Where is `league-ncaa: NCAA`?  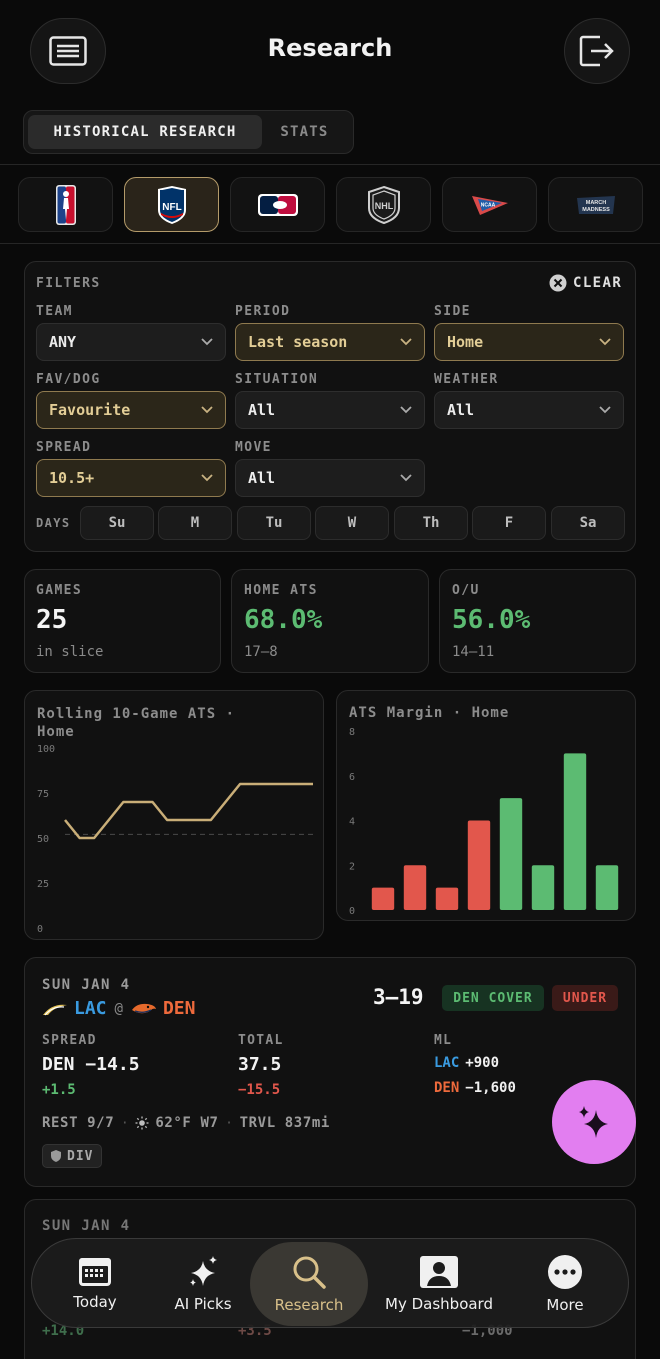 league-ncaa: NCAA is located at coordinates (489, 204).